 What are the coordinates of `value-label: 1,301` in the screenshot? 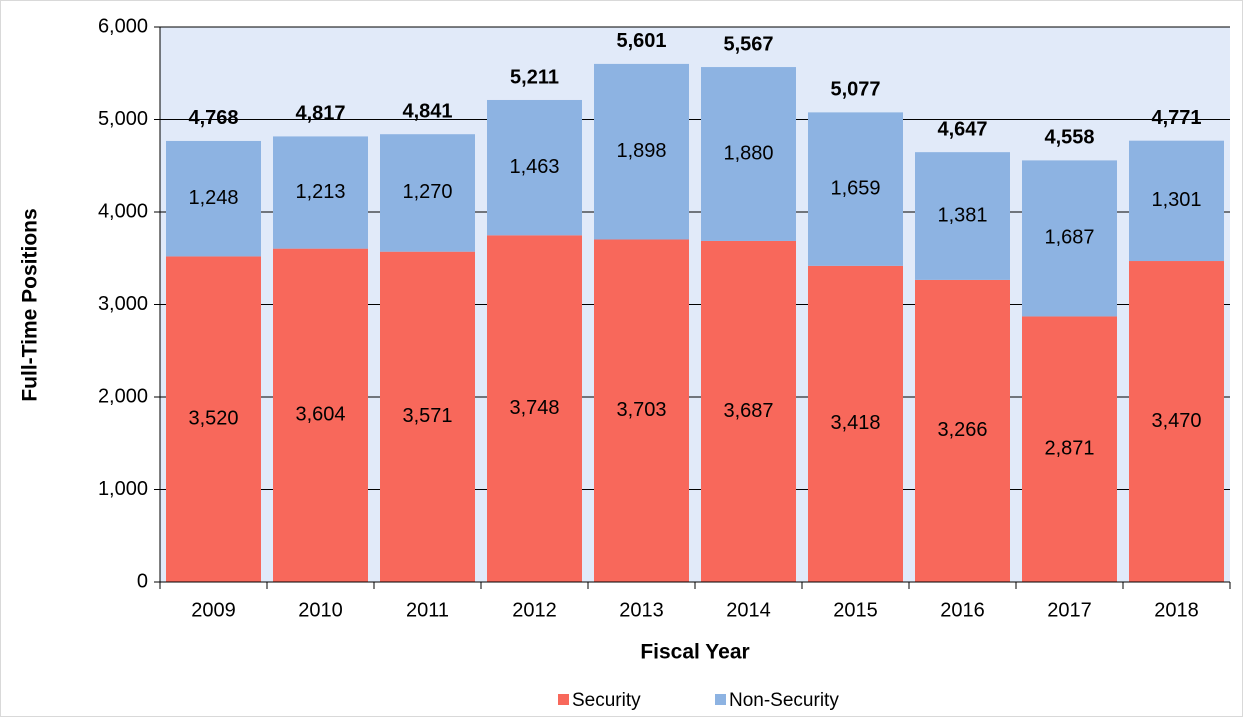 It's located at (1176, 200).